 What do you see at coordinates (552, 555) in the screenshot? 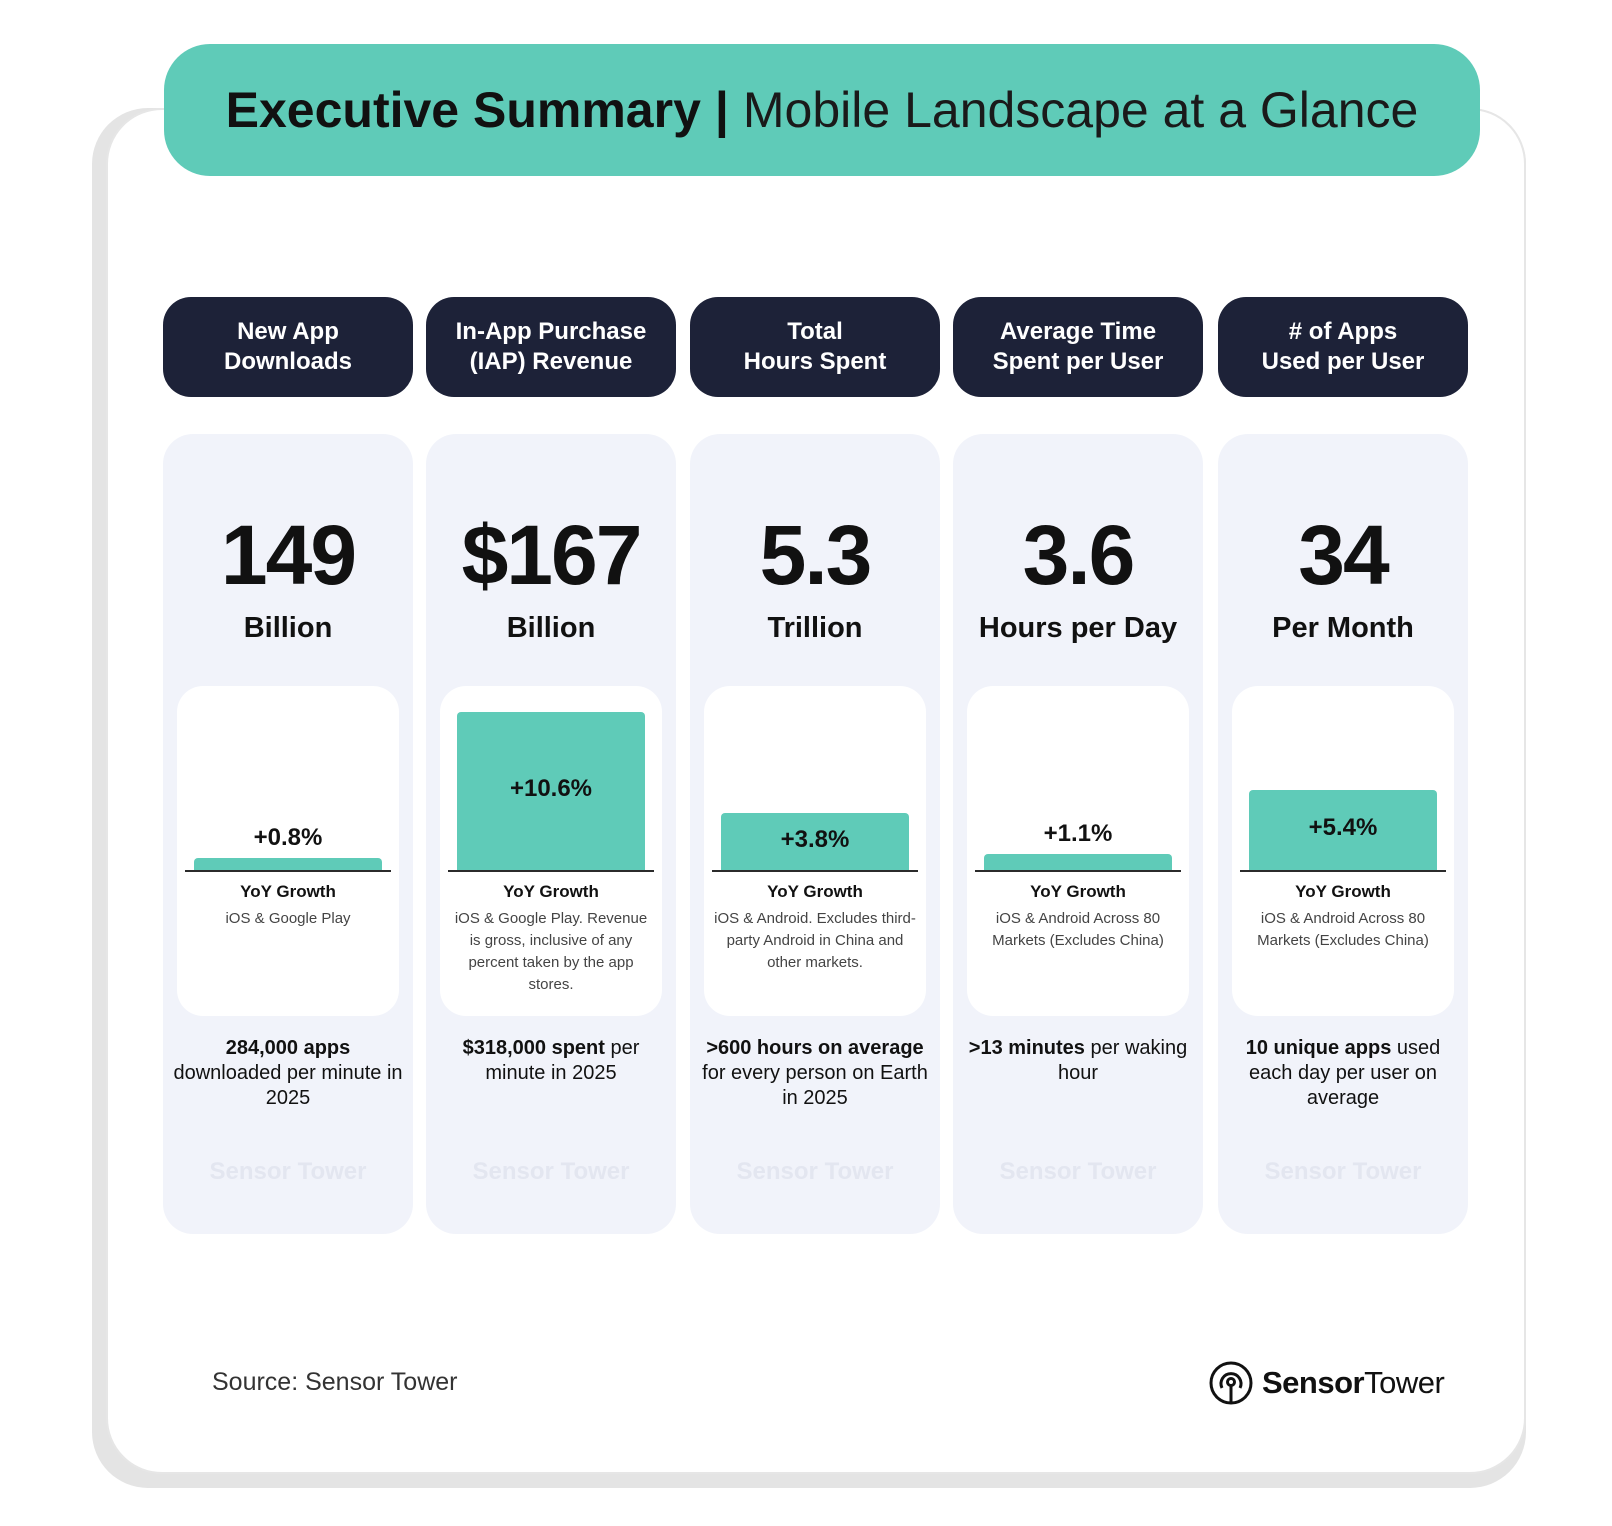
I see `metric-value: $167` at bounding box center [552, 555].